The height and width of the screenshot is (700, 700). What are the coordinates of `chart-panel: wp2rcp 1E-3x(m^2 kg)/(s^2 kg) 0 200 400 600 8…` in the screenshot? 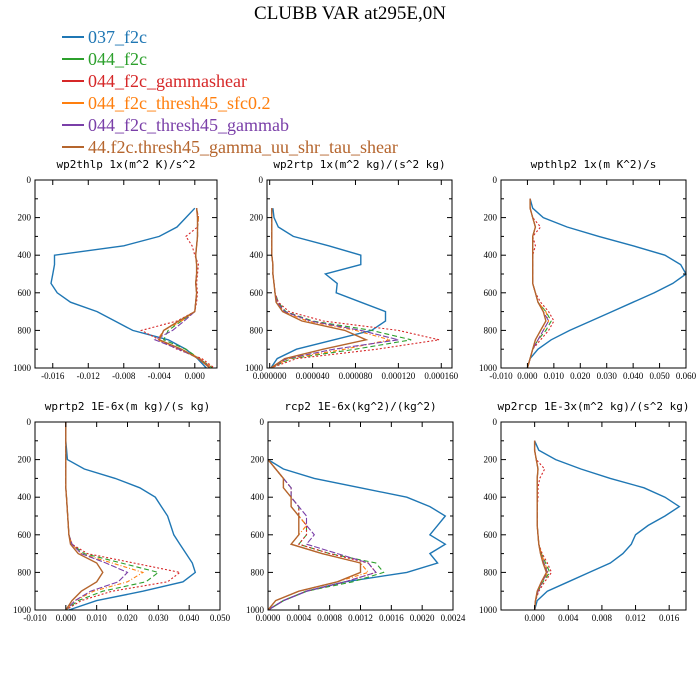 It's located at (584, 511).